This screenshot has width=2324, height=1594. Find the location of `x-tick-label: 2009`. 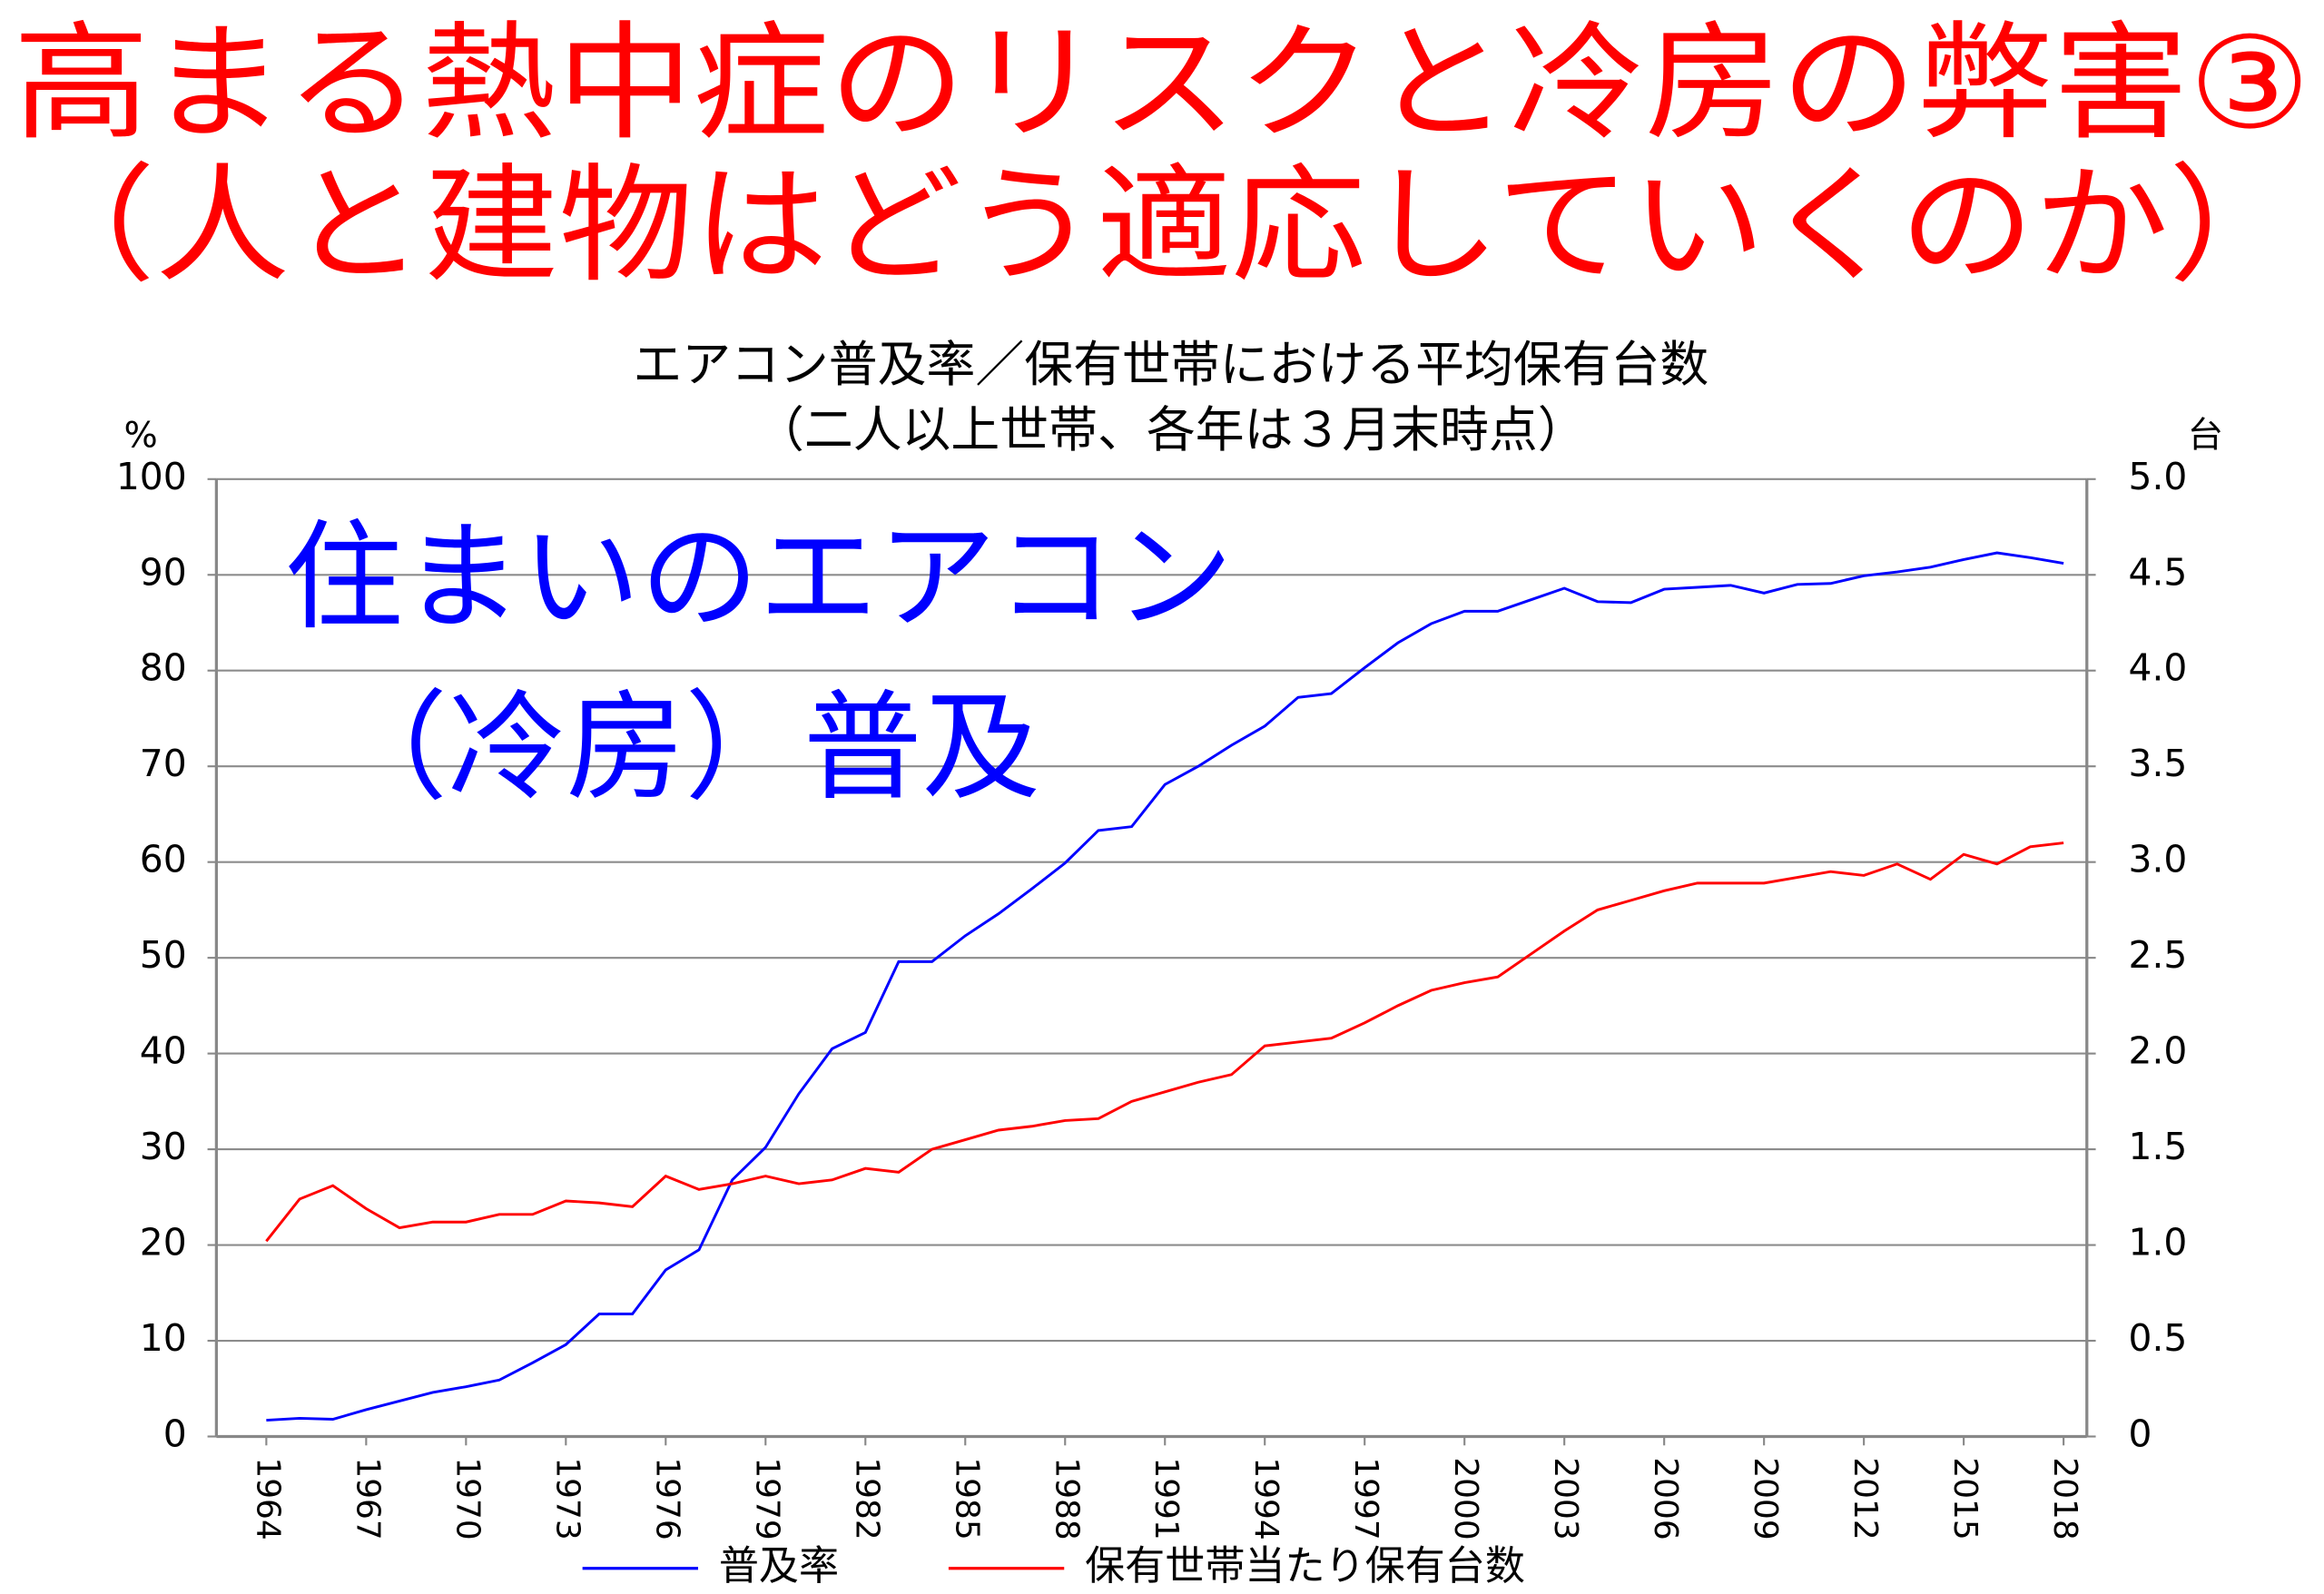

x-tick-label: 2009 is located at coordinates (1765, 1499).